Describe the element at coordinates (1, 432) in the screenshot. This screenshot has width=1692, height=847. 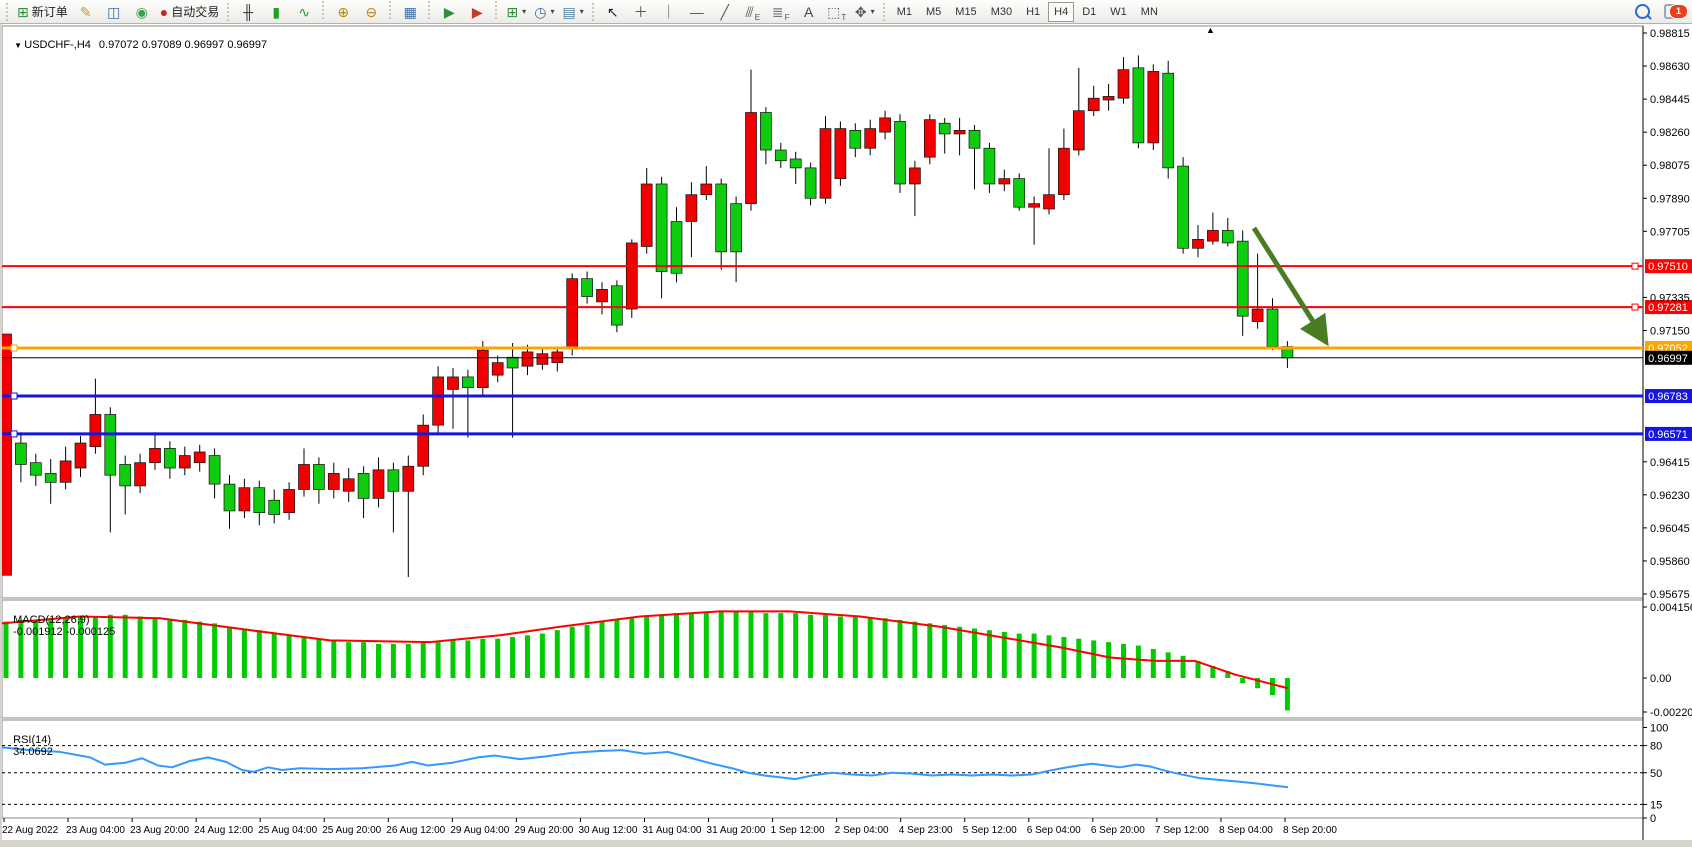
I see `window-left-edge` at that location.